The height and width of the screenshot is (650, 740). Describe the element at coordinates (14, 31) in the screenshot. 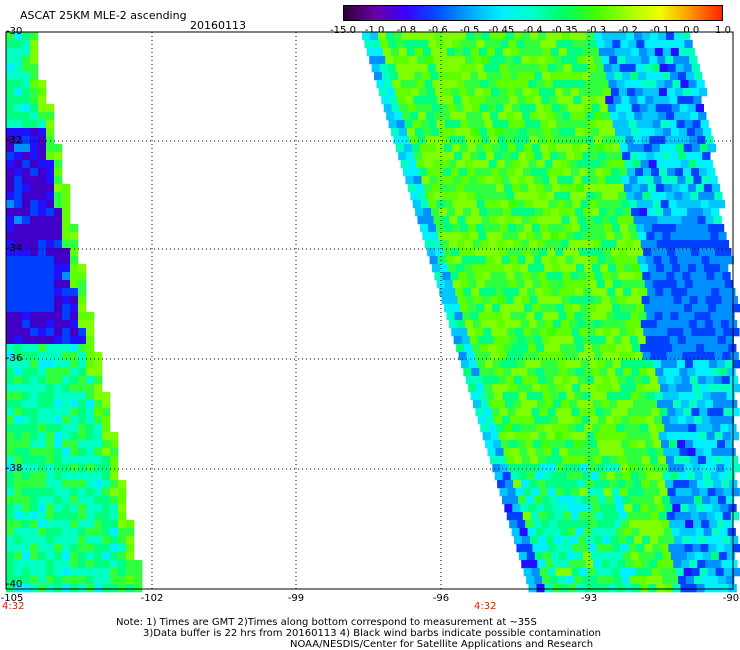

I see `lat-label: -30` at that location.